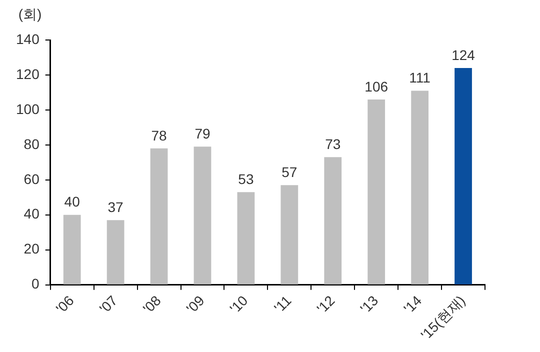  What do you see at coordinates (326, 304) in the screenshot?
I see `x-tick-label: '12` at bounding box center [326, 304].